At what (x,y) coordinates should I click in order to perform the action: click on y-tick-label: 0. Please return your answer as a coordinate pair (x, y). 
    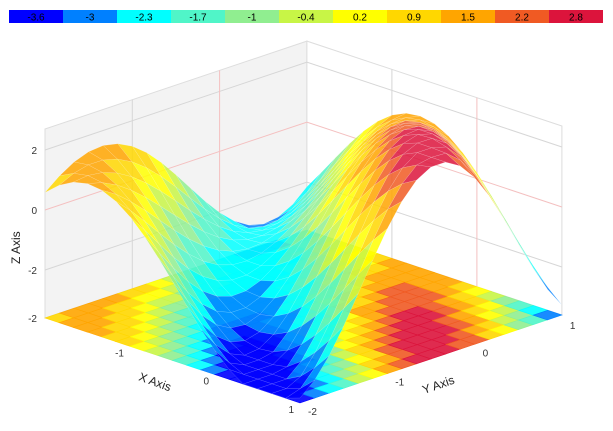
    Looking at the image, I should click on (486, 353).